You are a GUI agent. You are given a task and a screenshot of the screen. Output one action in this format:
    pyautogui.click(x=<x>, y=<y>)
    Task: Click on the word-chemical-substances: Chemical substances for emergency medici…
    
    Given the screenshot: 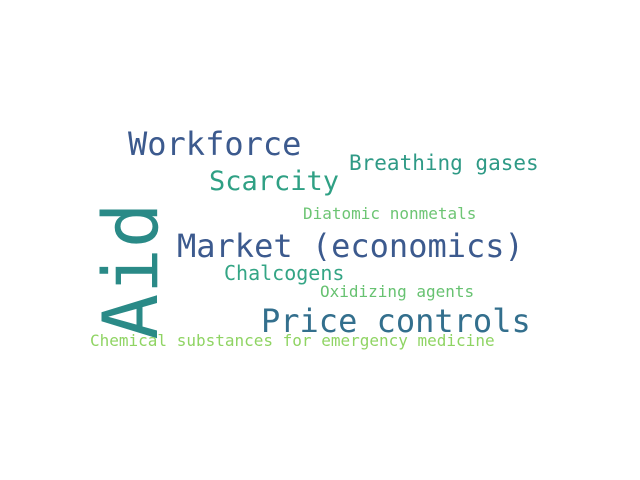 What is the action you would take?
    pyautogui.click(x=292, y=340)
    